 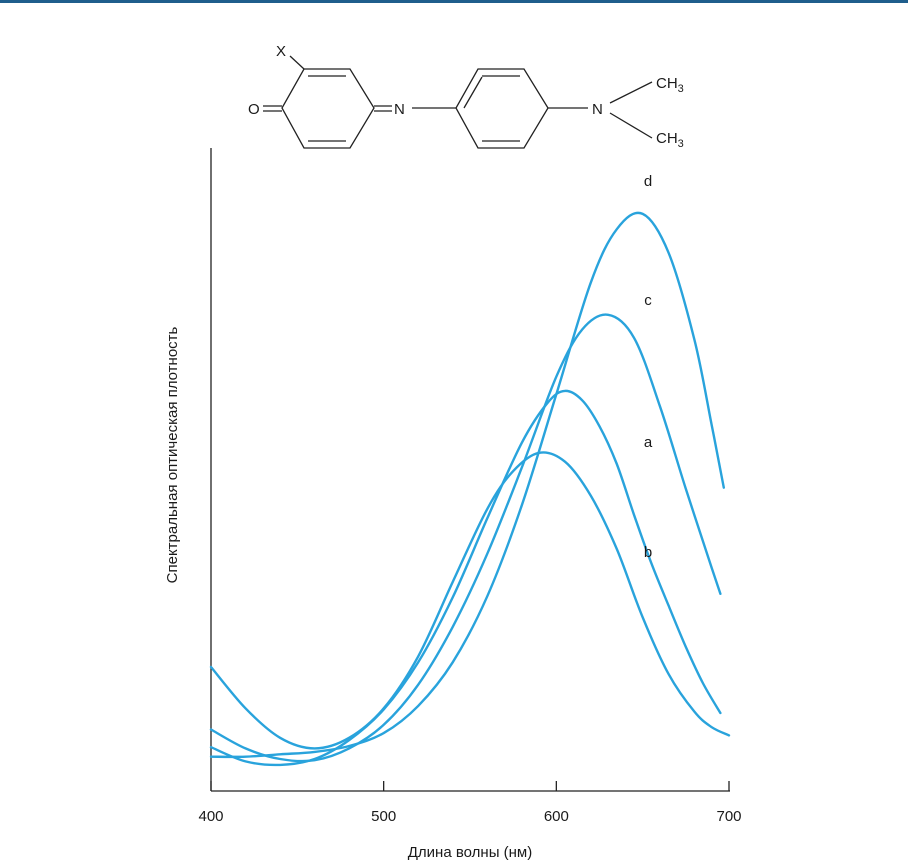 I want to click on amine-nitrogen-label: N, so click(x=597, y=109).